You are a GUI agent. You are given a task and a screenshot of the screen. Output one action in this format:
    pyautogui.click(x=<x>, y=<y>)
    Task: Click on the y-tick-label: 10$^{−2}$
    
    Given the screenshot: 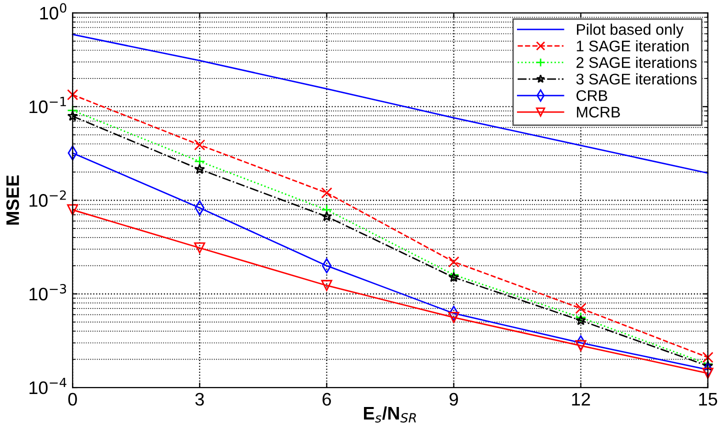 What is the action you would take?
    pyautogui.click(x=48, y=198)
    